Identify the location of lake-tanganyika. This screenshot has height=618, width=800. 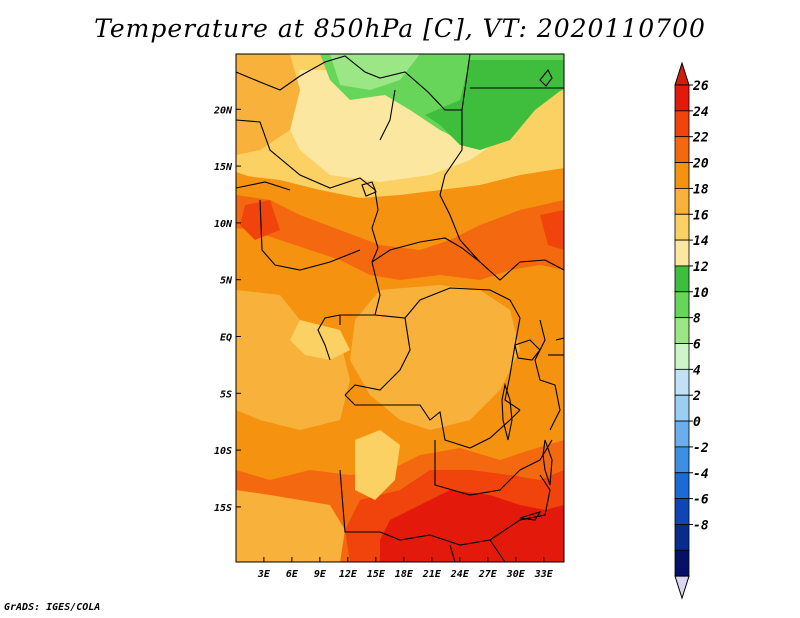
(507, 411).